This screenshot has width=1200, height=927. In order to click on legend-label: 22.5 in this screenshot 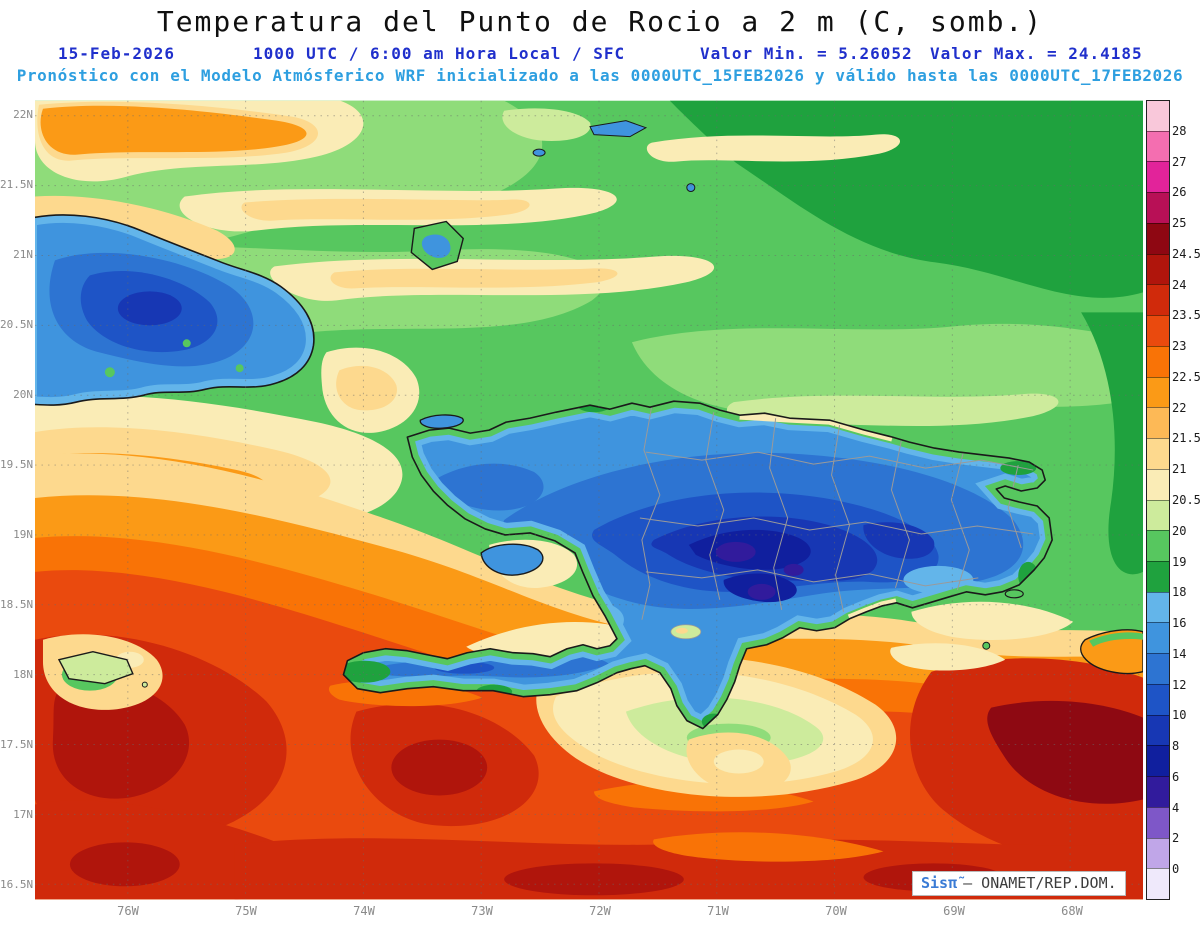, I will do `click(1186, 376)`.